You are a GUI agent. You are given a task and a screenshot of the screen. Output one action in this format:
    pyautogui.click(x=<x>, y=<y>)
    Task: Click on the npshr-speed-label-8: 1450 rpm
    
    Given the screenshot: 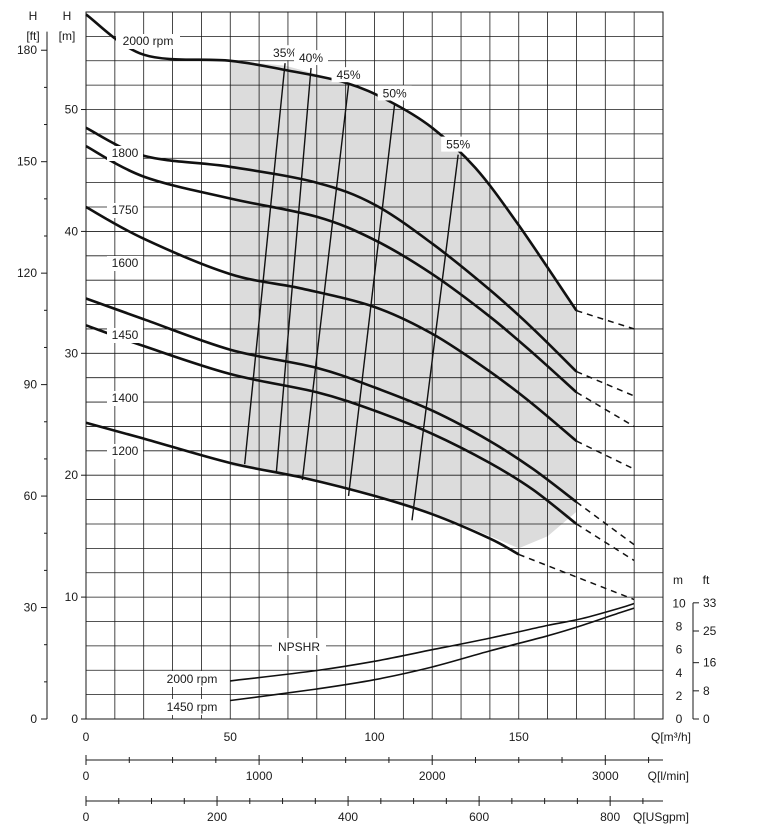 What is the action you would take?
    pyautogui.click(x=192, y=707)
    